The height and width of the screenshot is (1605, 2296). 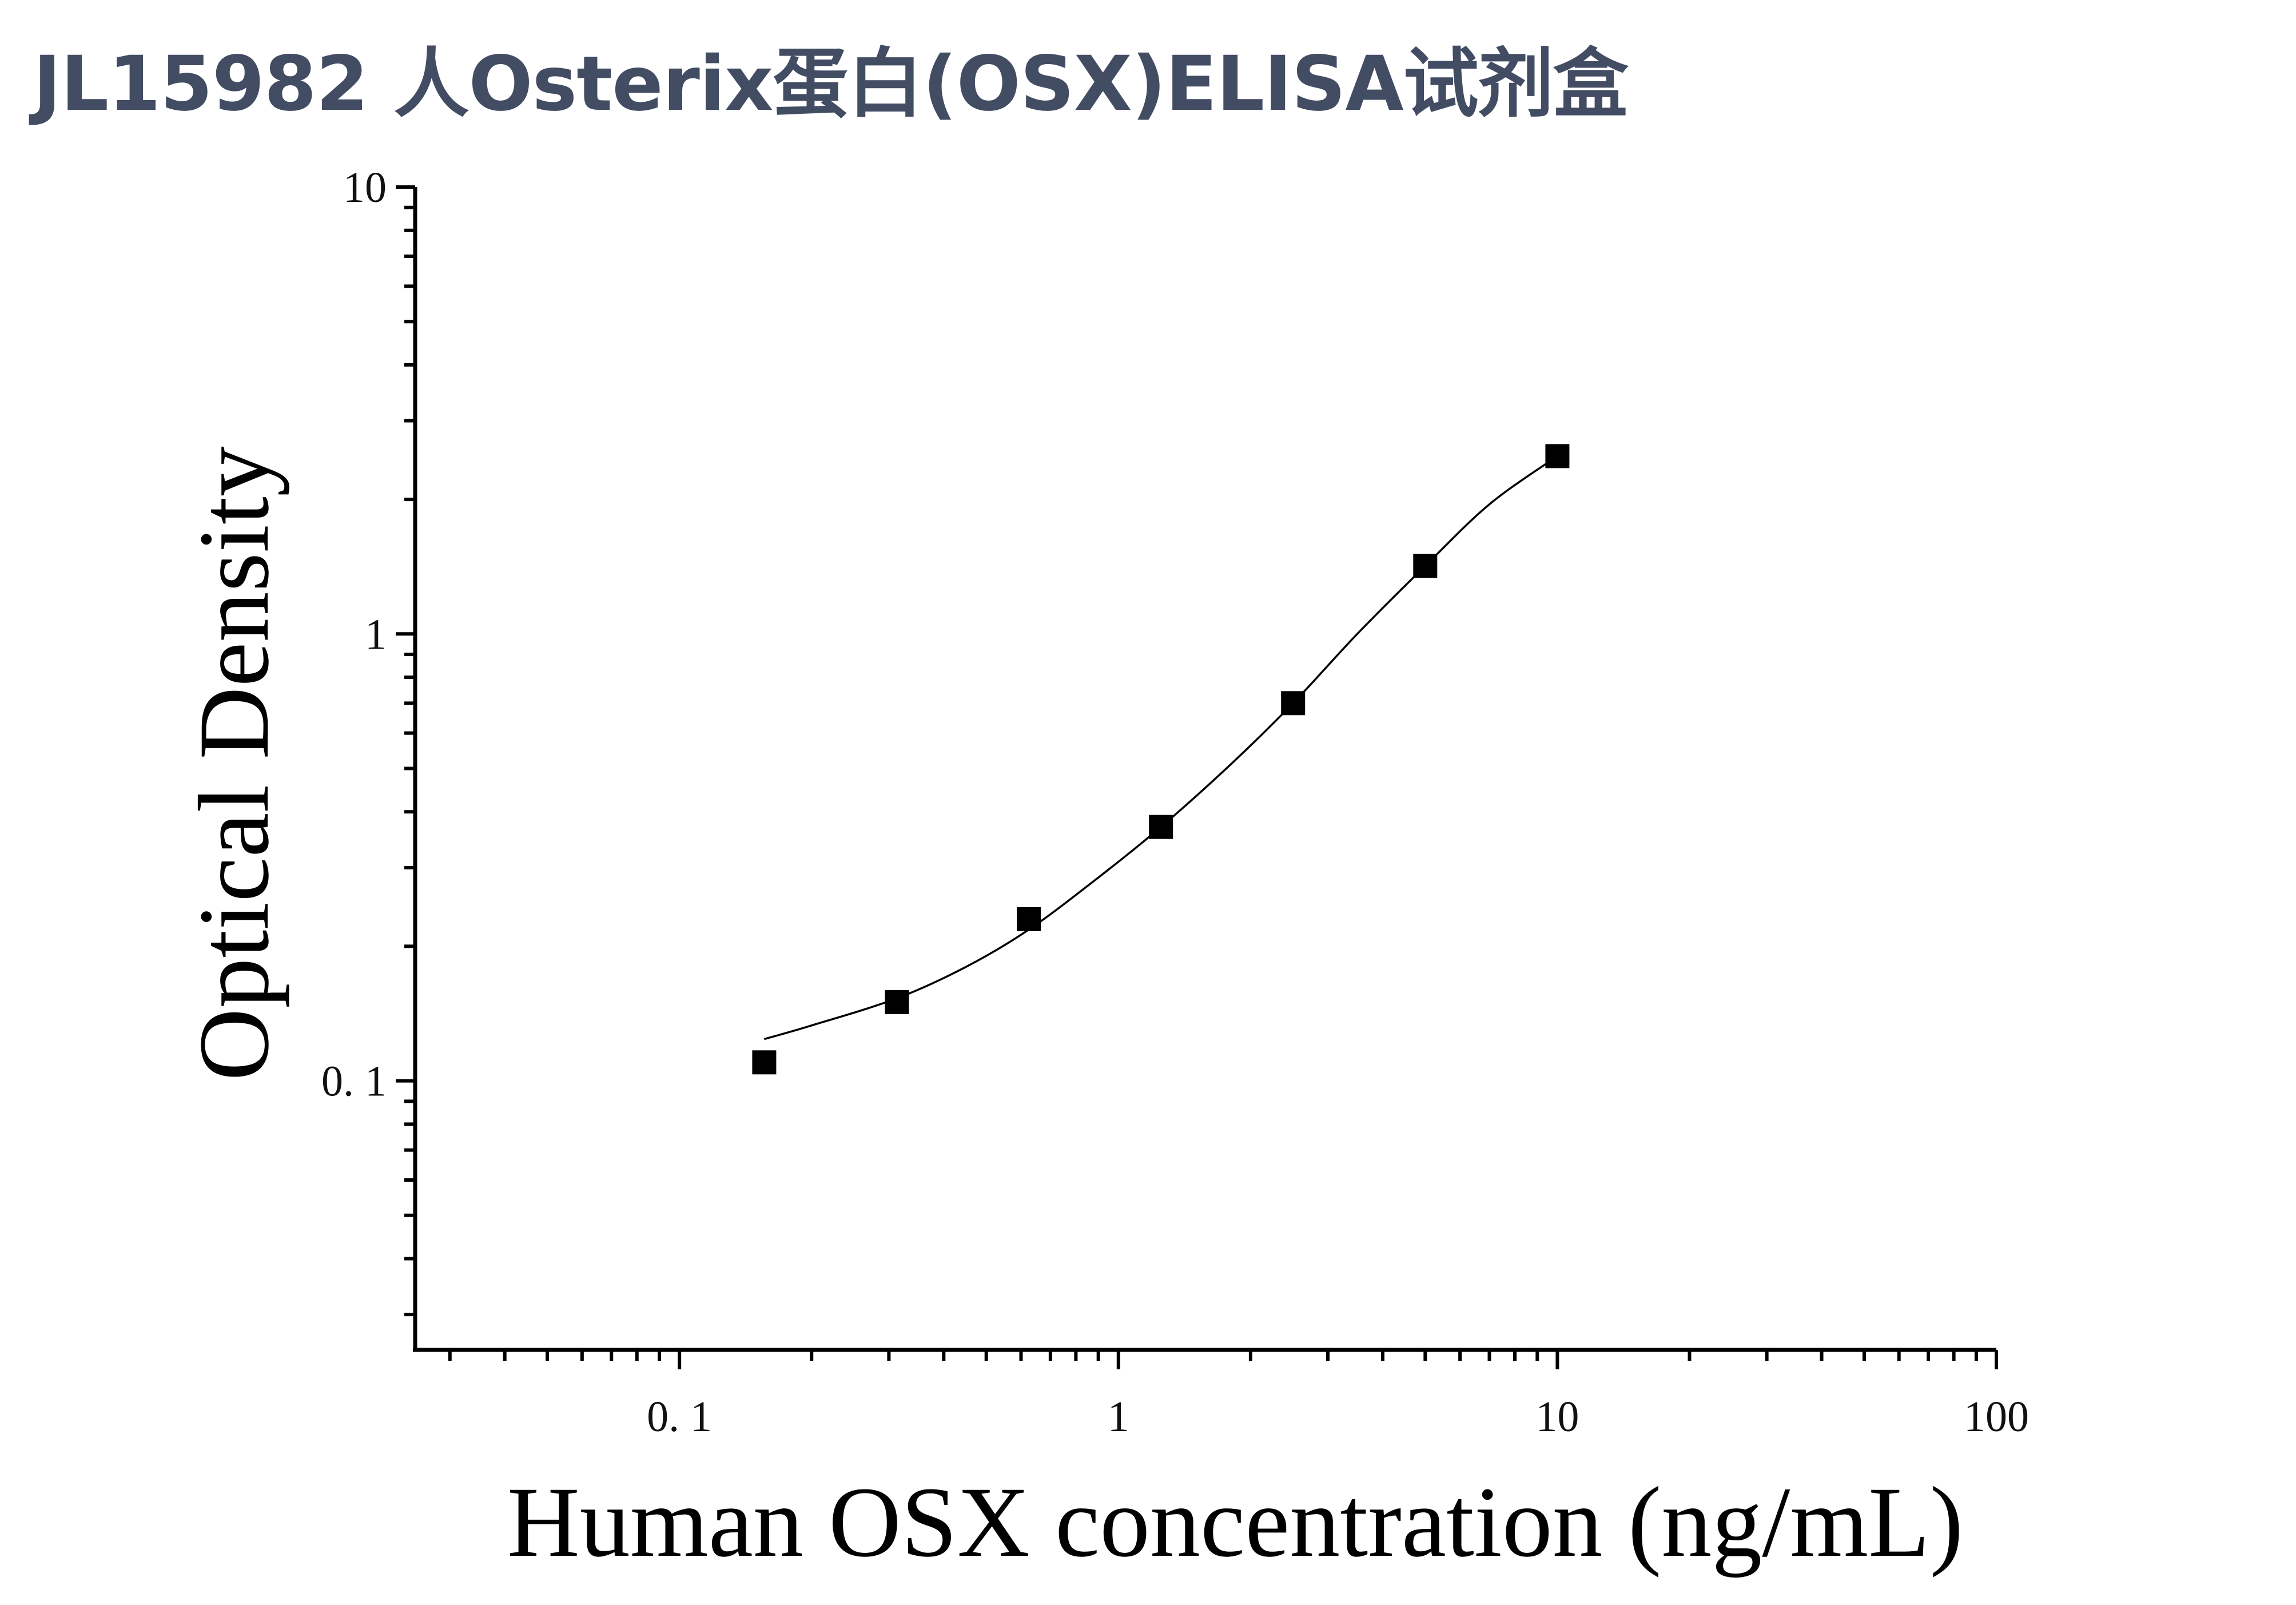 I want to click on y-tick-label: 1, so click(x=376, y=634).